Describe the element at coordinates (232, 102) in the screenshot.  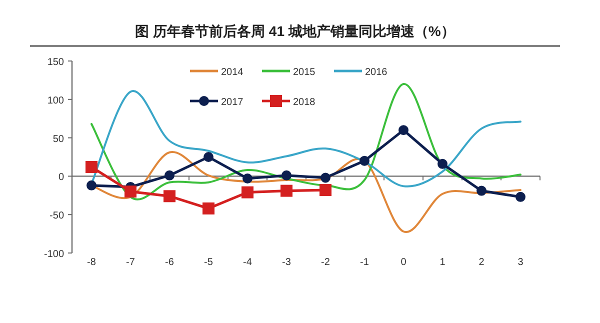
I see `legend-label: 2017` at that location.